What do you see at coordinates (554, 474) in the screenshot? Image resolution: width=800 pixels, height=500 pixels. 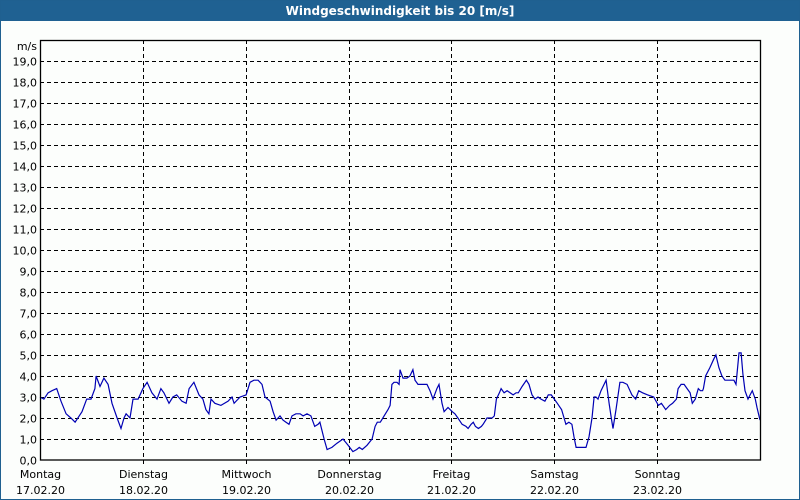 I see `x-tick-day: Samstag` at bounding box center [554, 474].